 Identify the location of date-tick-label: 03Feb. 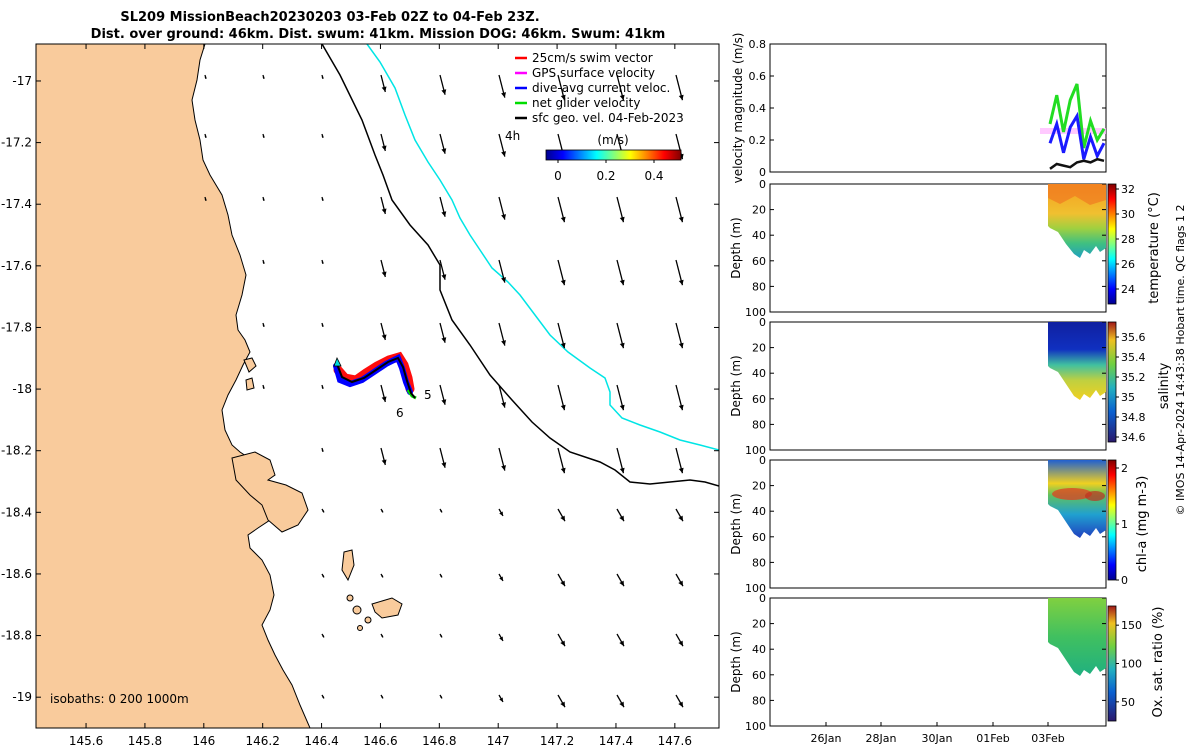
(1047, 738).